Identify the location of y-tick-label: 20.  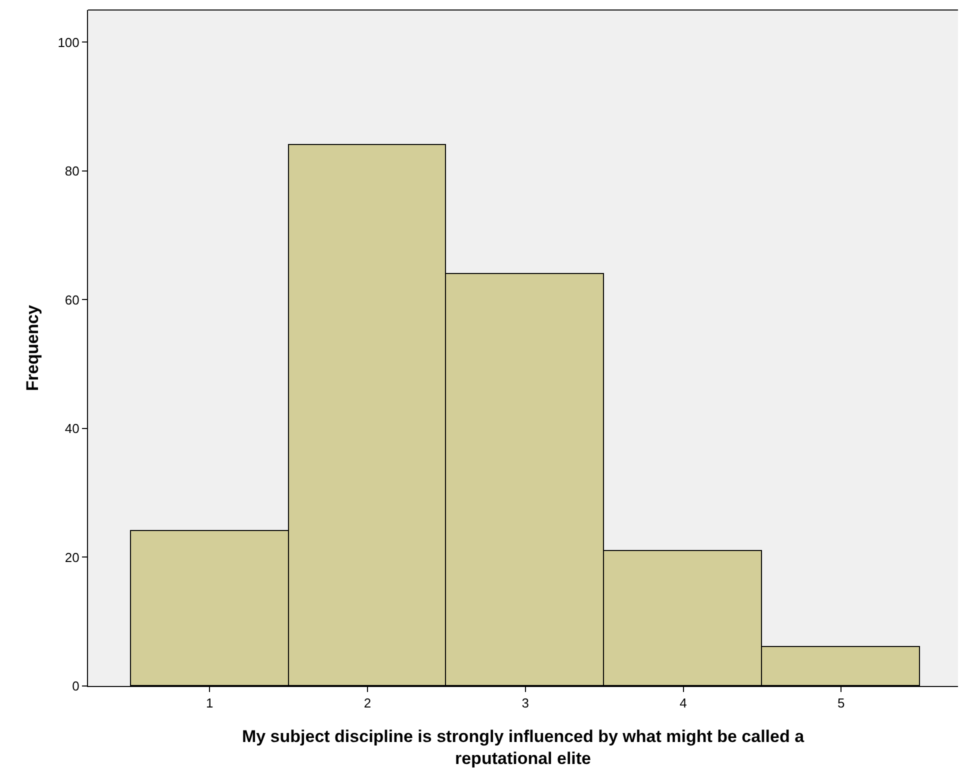
(72, 557).